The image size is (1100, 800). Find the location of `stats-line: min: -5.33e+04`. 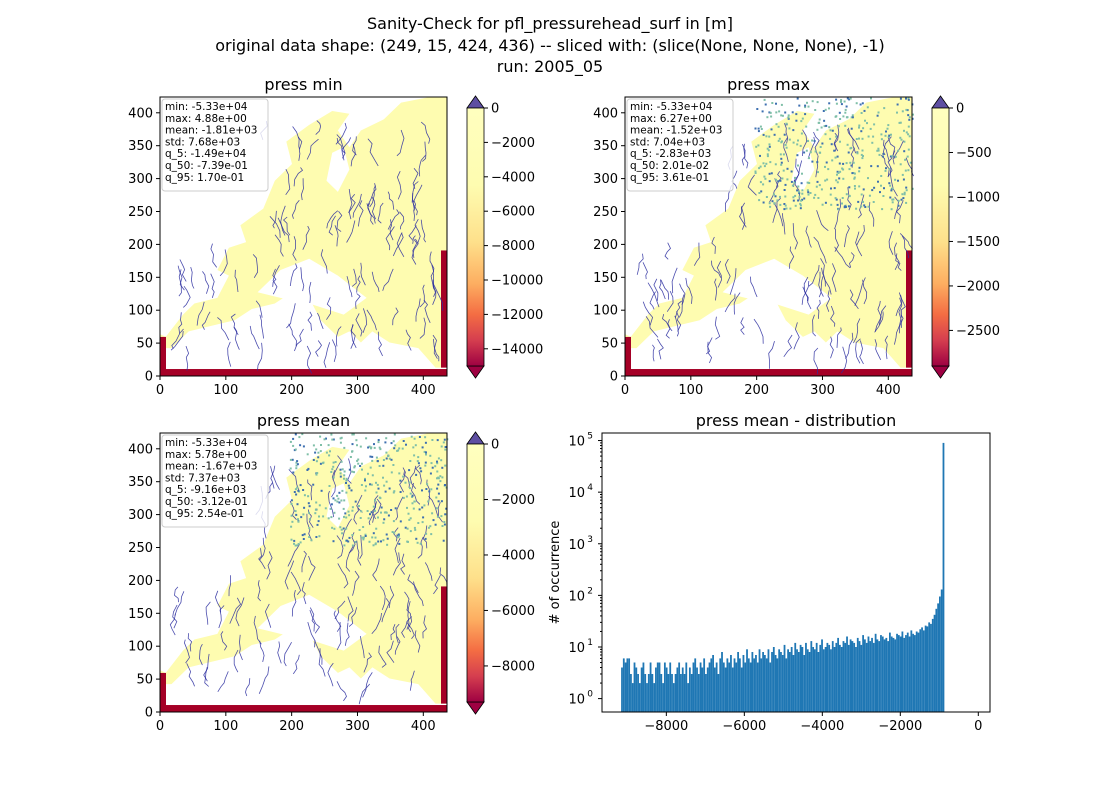

stats-line: min: -5.33e+04 is located at coordinates (206, 107).